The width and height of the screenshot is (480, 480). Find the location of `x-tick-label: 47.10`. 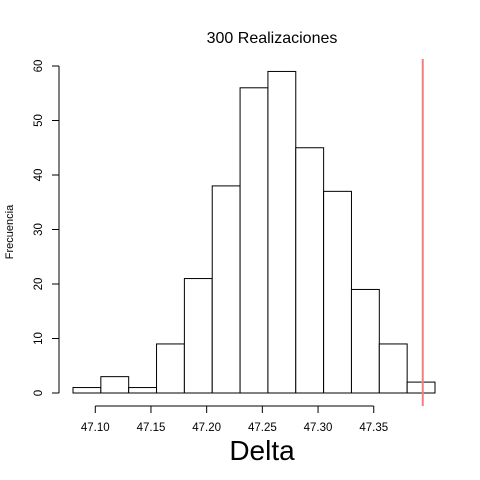

x-tick-label: 47.10 is located at coordinates (95, 428).